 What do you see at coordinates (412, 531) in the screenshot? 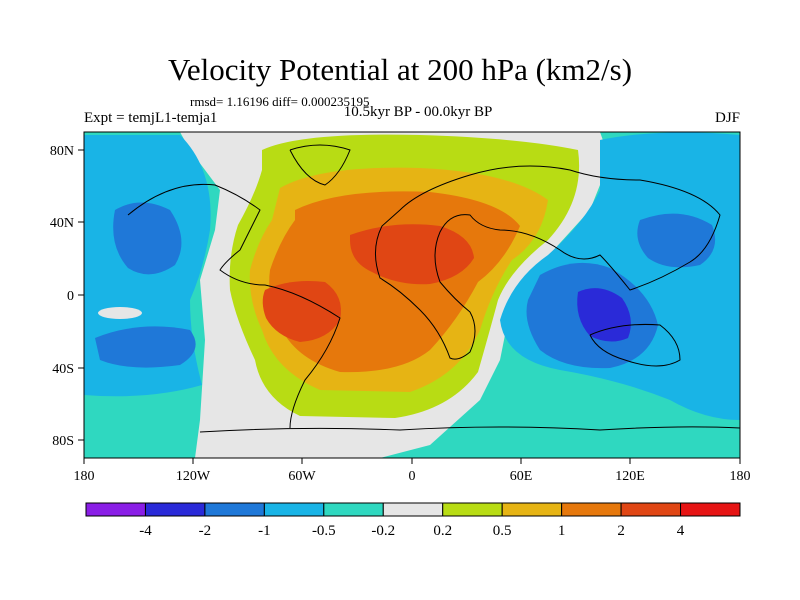
I see `colorbar-labels: -4 -2 -1 -0.5 -0.2 0.2 0.5 1 2 4` at bounding box center [412, 531].